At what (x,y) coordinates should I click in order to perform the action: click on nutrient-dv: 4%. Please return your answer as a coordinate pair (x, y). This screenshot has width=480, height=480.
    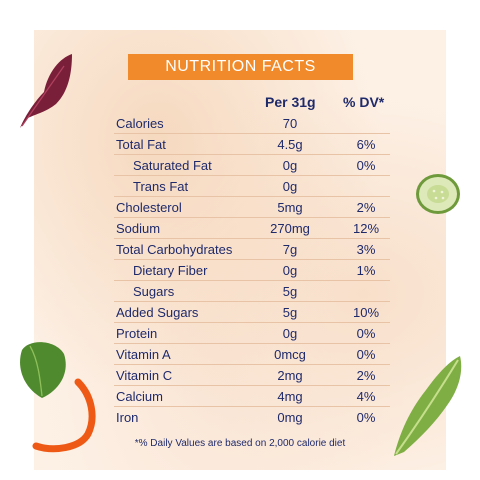
    Looking at the image, I should click on (366, 396).